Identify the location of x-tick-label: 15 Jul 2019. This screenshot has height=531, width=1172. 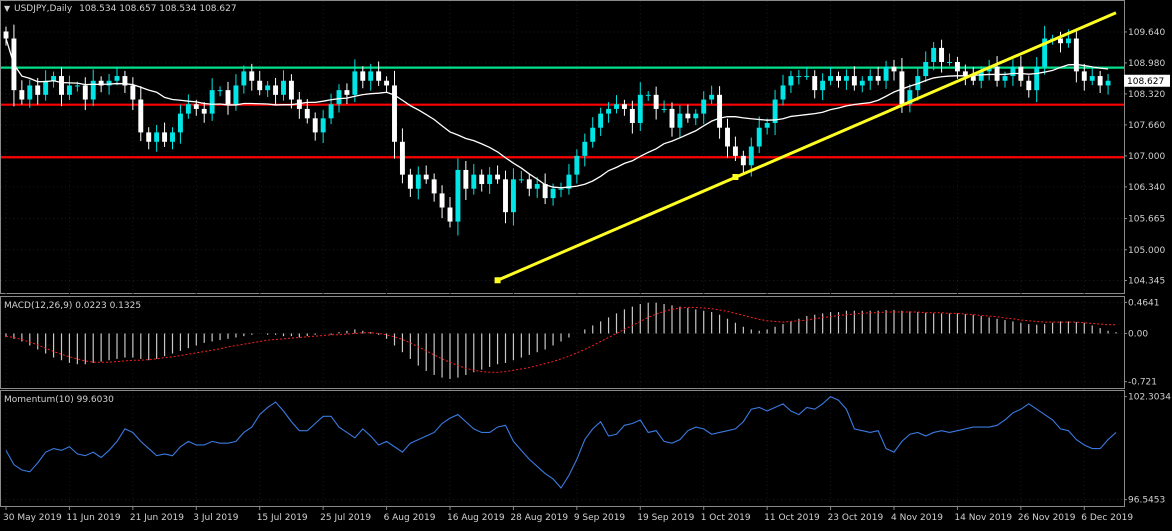
(282, 518).